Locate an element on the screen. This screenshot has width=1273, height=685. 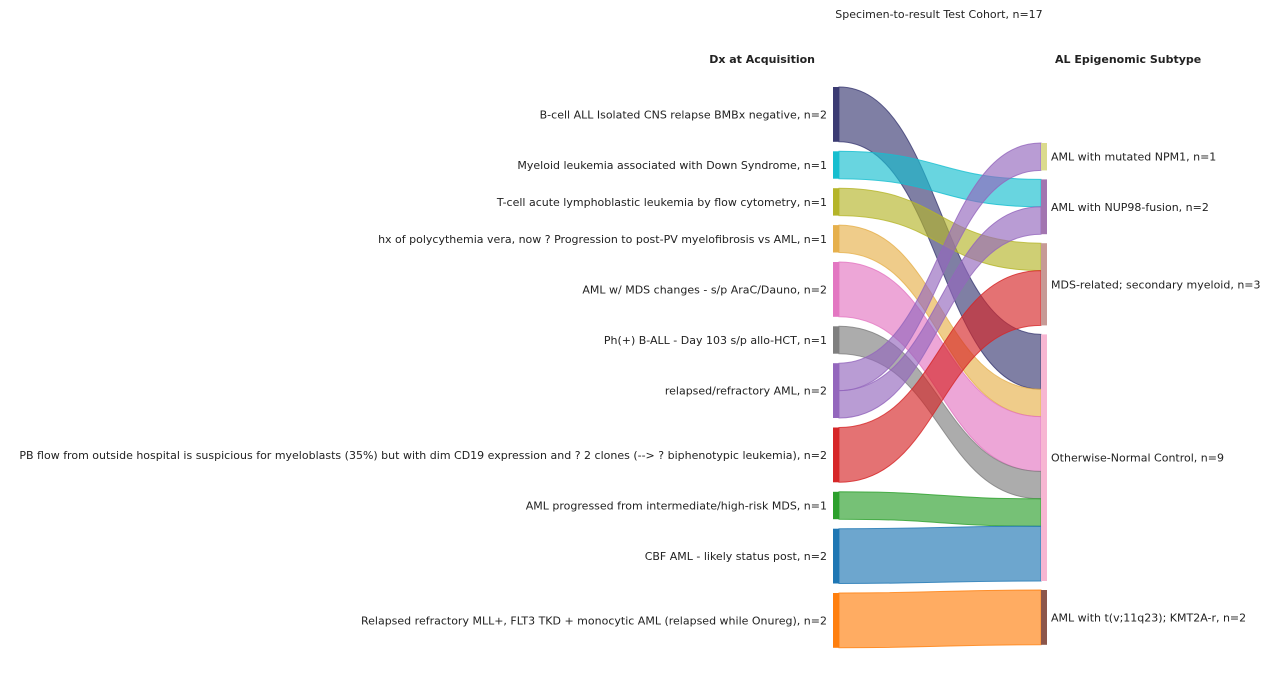
node-bar-b-cell-all-isolated-cns-relapse-bmbx-neg is located at coordinates (836, 114).